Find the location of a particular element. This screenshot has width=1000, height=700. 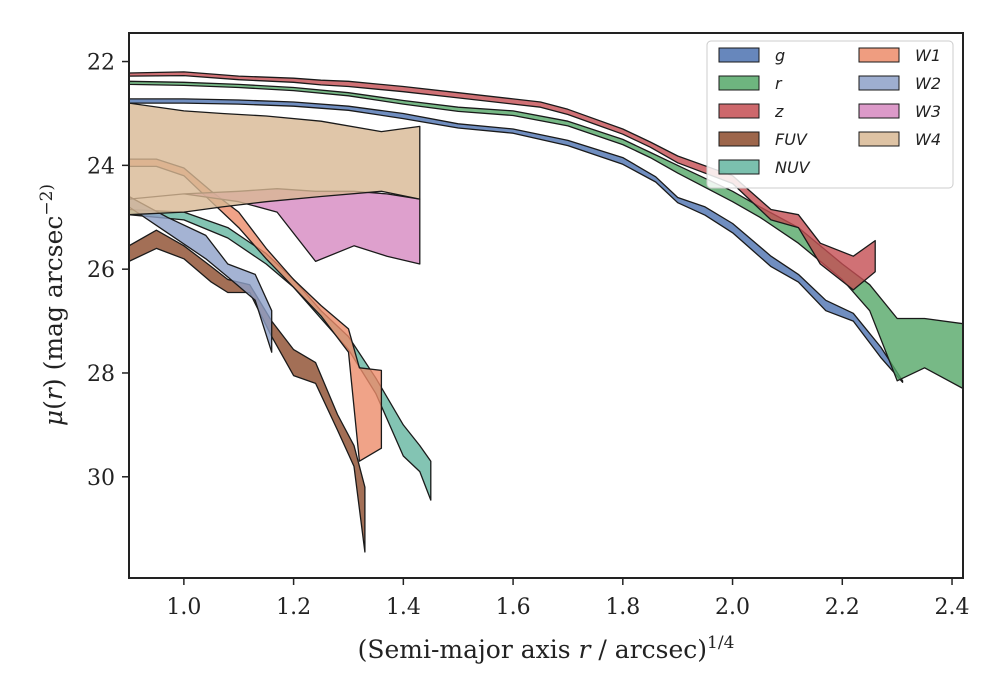

y-tick-label: 30 is located at coordinates (101, 478).